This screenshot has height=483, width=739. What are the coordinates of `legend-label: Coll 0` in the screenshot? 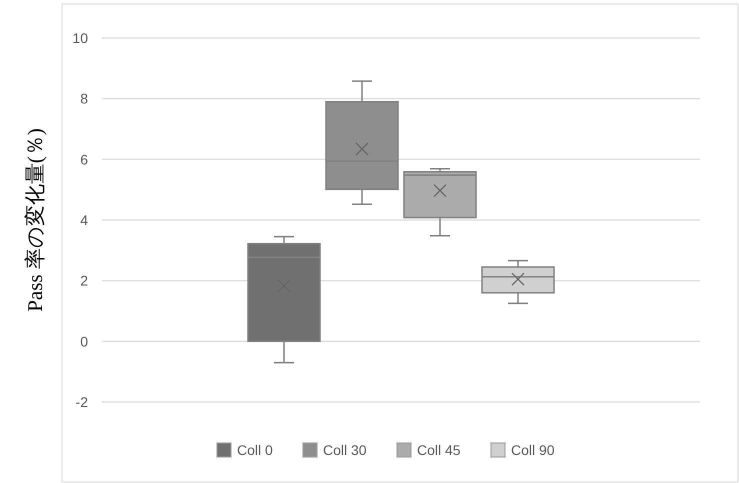 It's located at (255, 450).